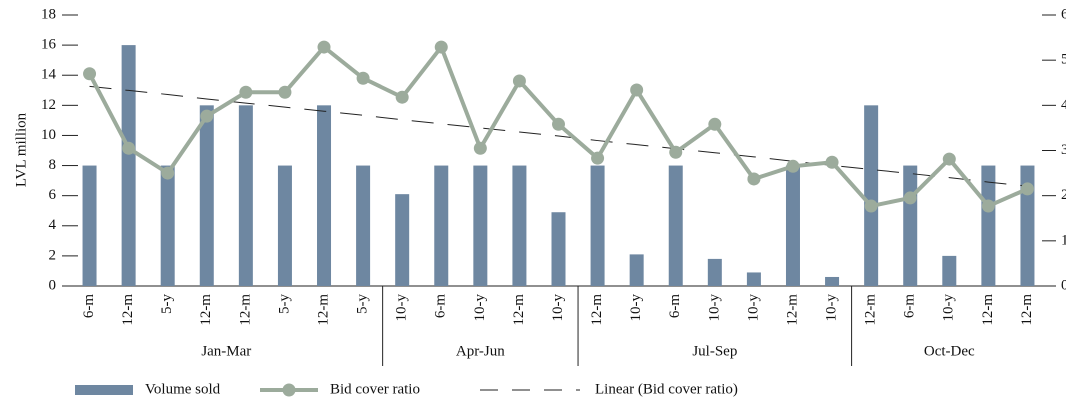 This screenshot has height=403, width=1066. Describe the element at coordinates (1063, 285) in the screenshot. I see `y2-tick-label: 0` at that location.